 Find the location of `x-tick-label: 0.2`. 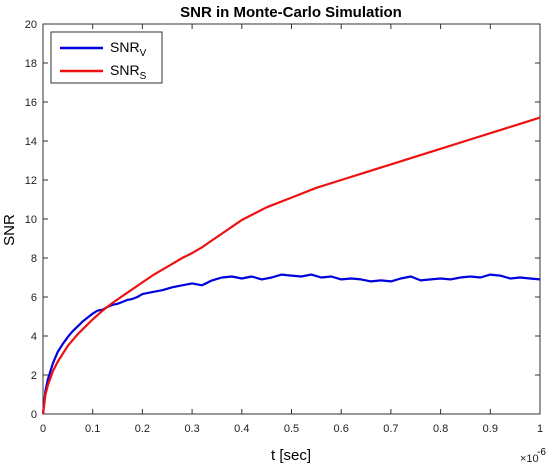

x-tick-label: 0.2 is located at coordinates (142, 429).